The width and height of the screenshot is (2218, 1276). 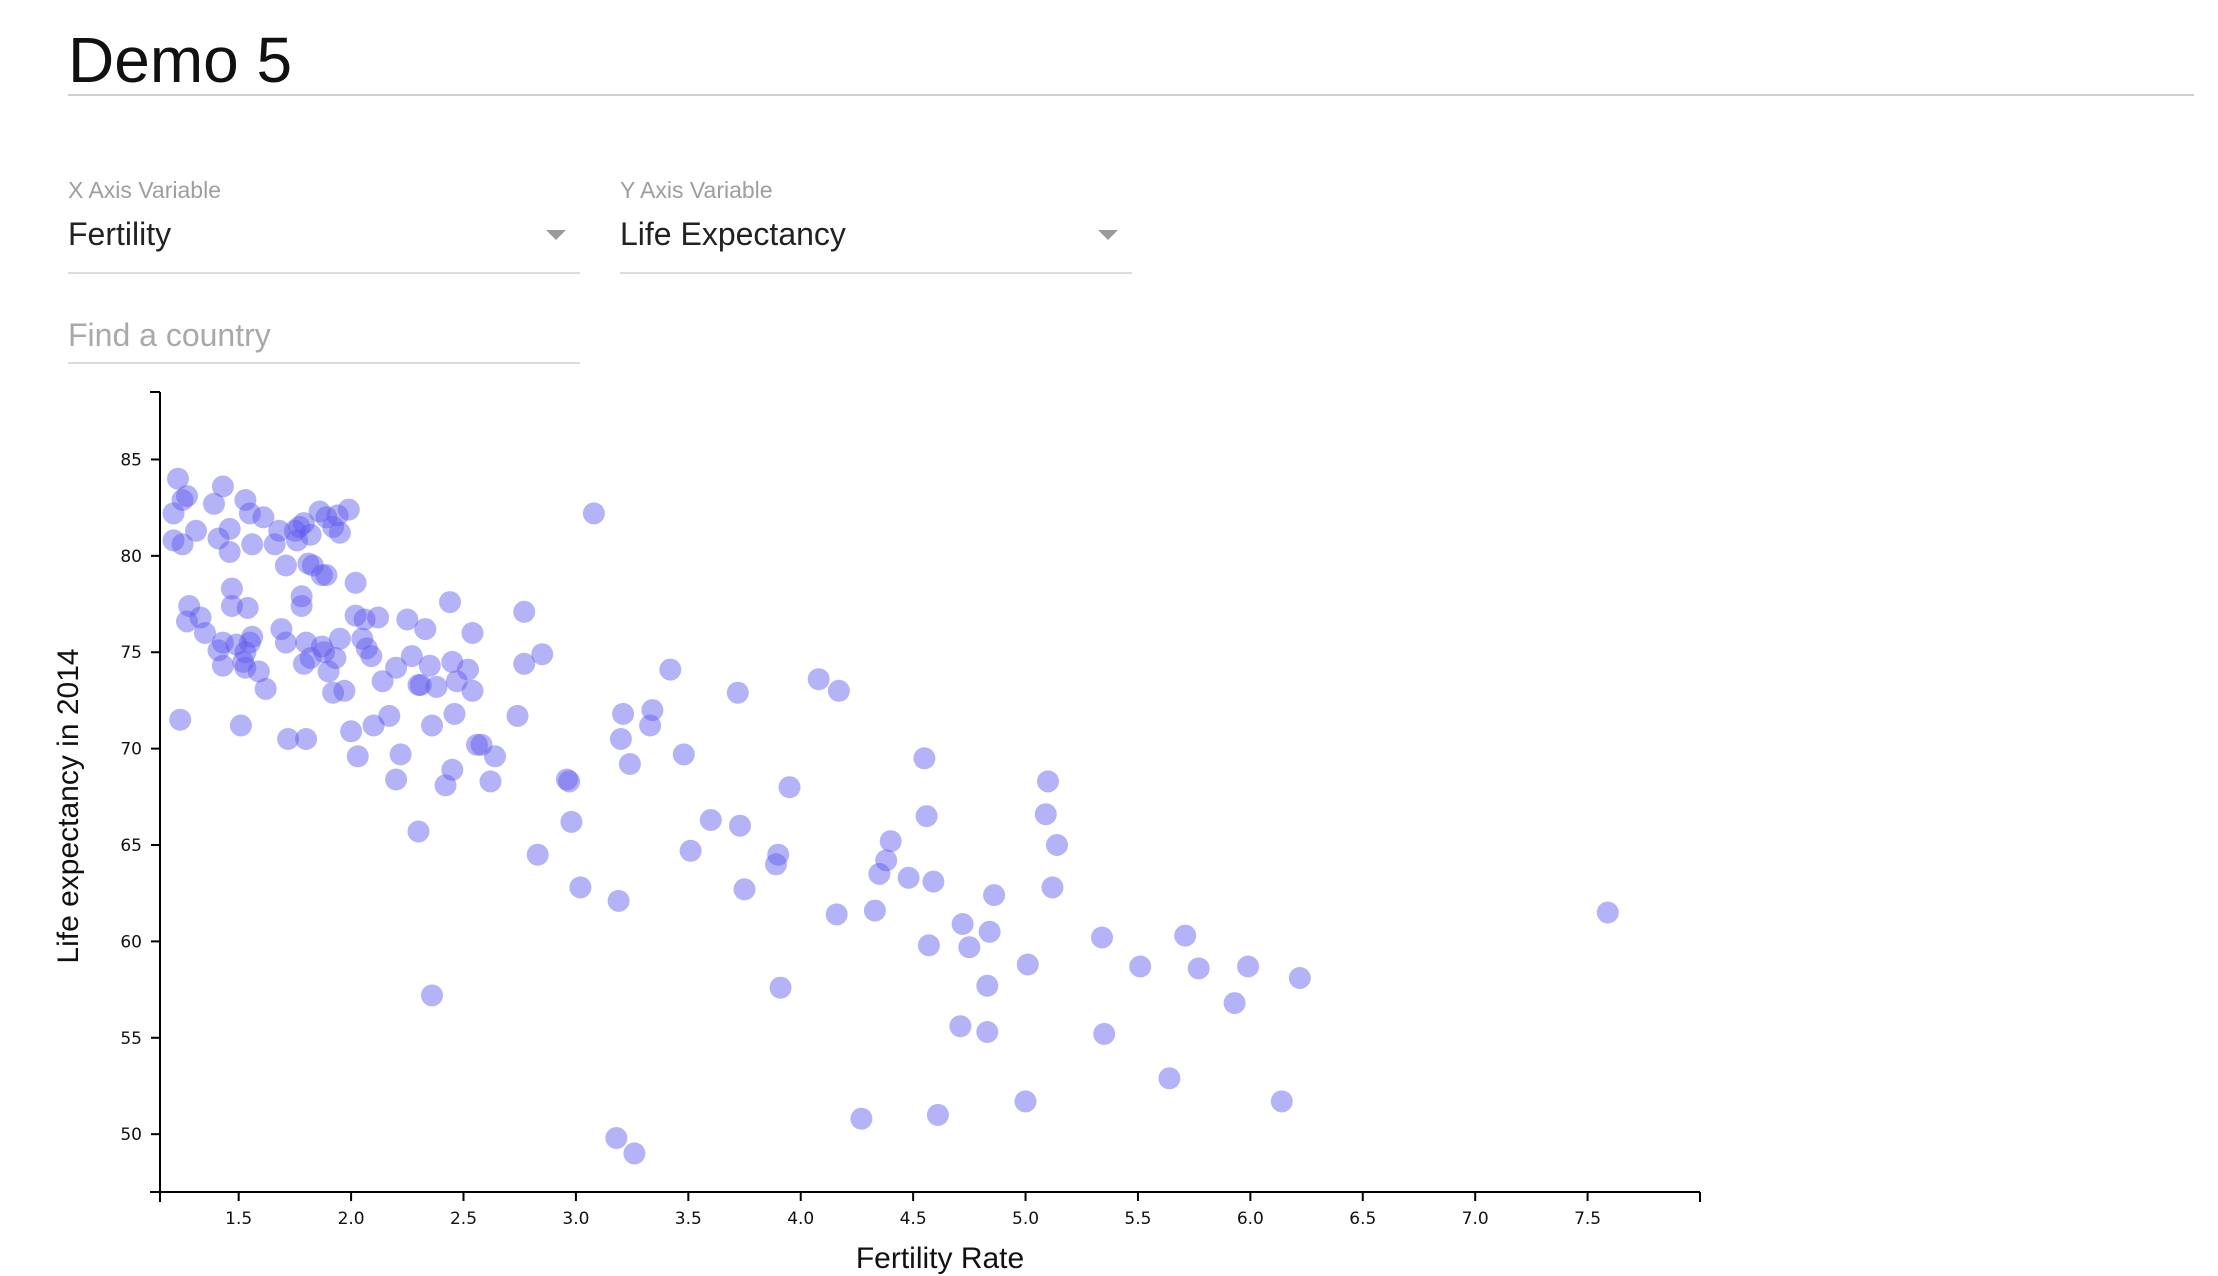 What do you see at coordinates (324, 338) in the screenshot?
I see `country-search` at bounding box center [324, 338].